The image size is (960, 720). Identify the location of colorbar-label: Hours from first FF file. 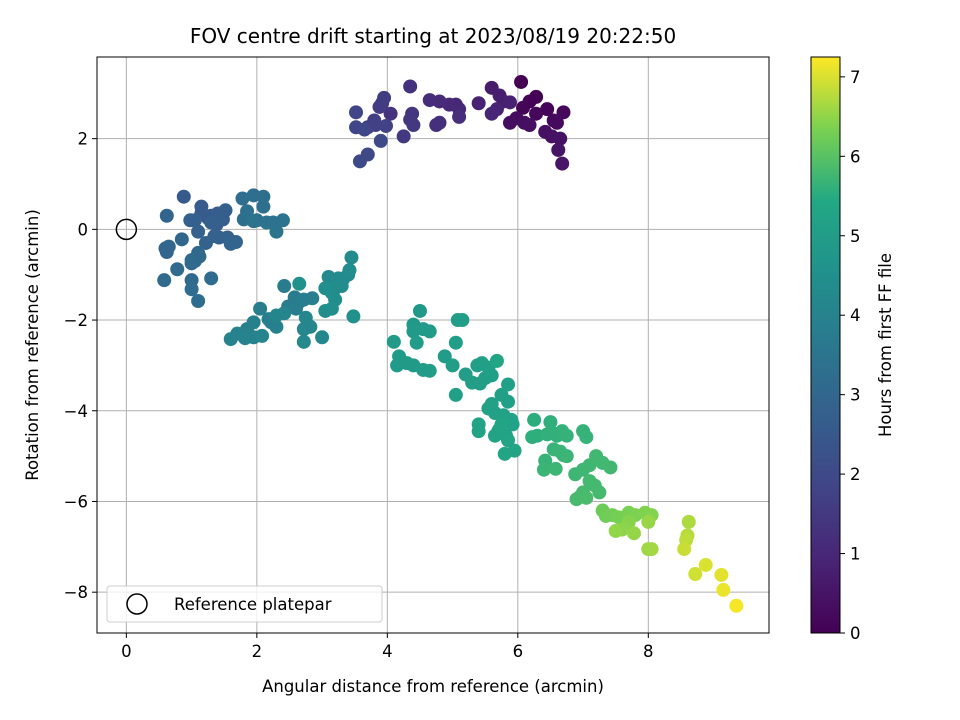
(885, 345).